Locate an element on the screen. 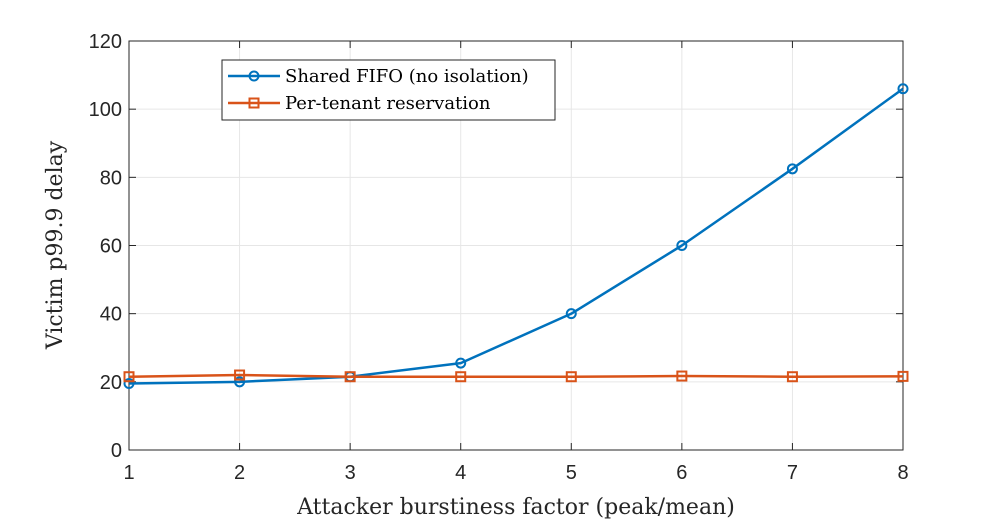 This screenshot has width=996, height=524. legend-box is located at coordinates (388, 90).